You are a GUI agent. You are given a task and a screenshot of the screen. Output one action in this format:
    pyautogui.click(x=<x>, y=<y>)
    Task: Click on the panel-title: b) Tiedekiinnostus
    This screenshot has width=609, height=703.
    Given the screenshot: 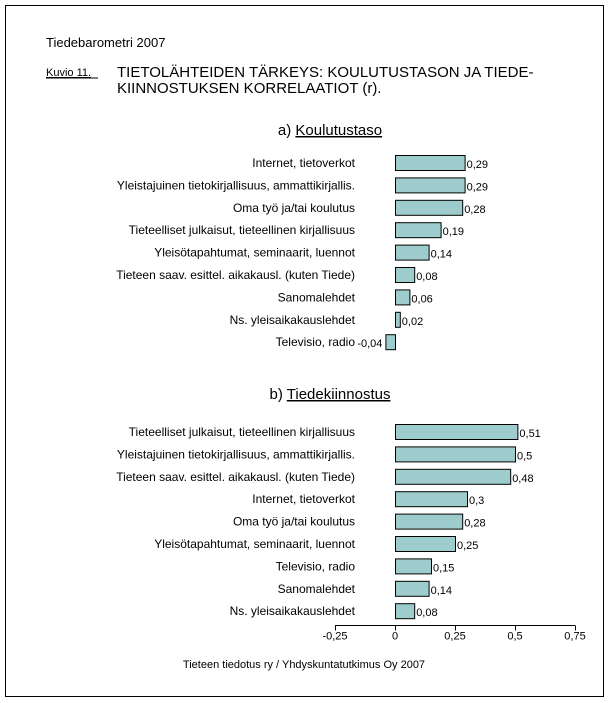 What is the action you would take?
    pyautogui.click(x=330, y=394)
    